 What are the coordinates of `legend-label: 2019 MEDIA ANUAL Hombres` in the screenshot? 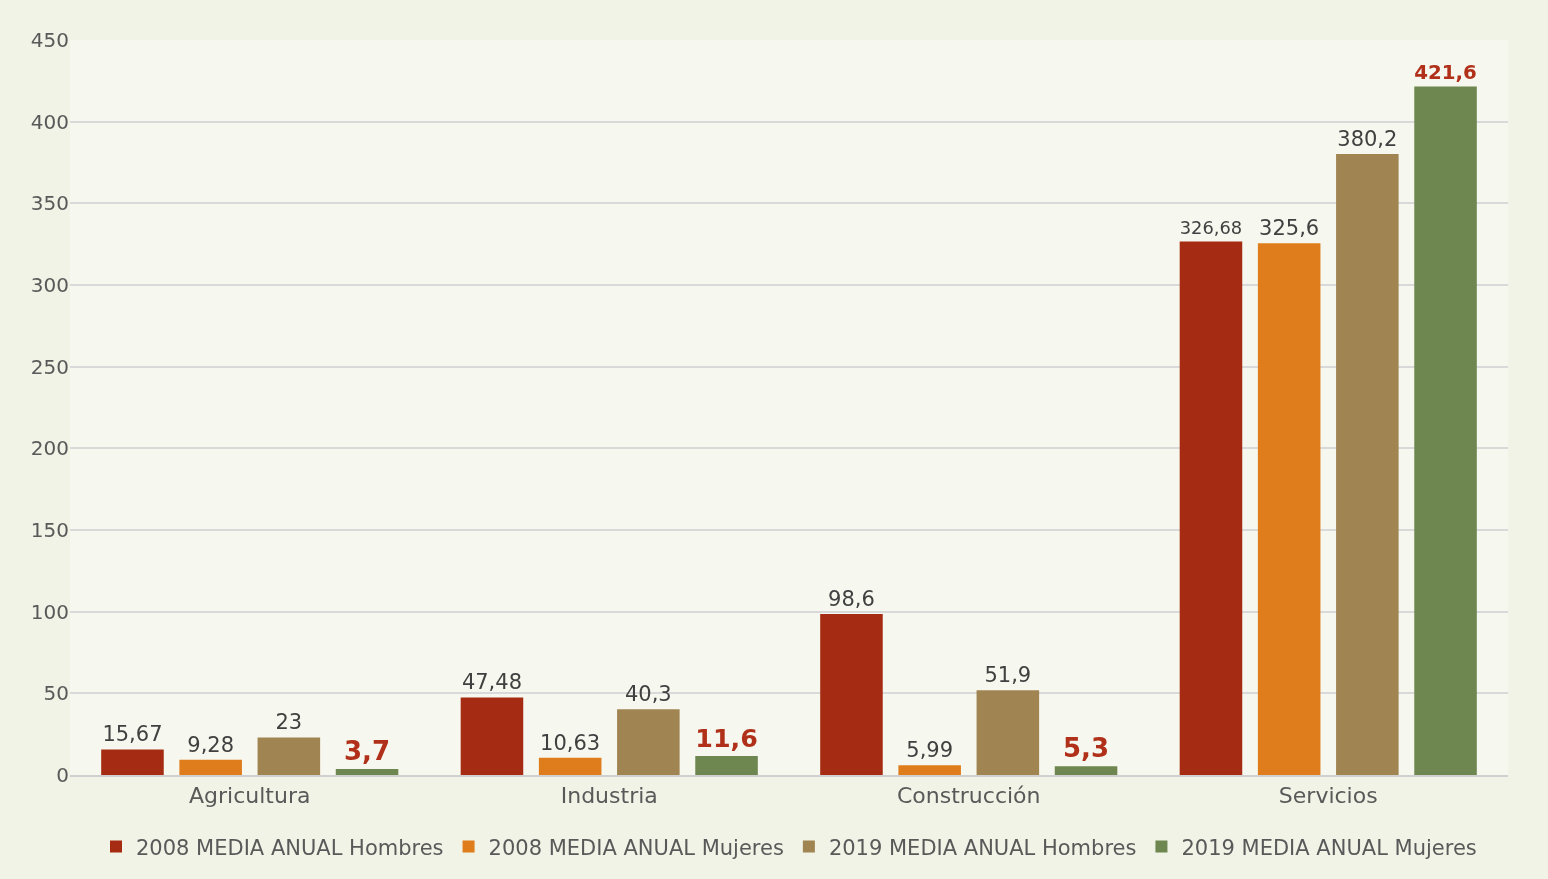 It's located at (982, 847).